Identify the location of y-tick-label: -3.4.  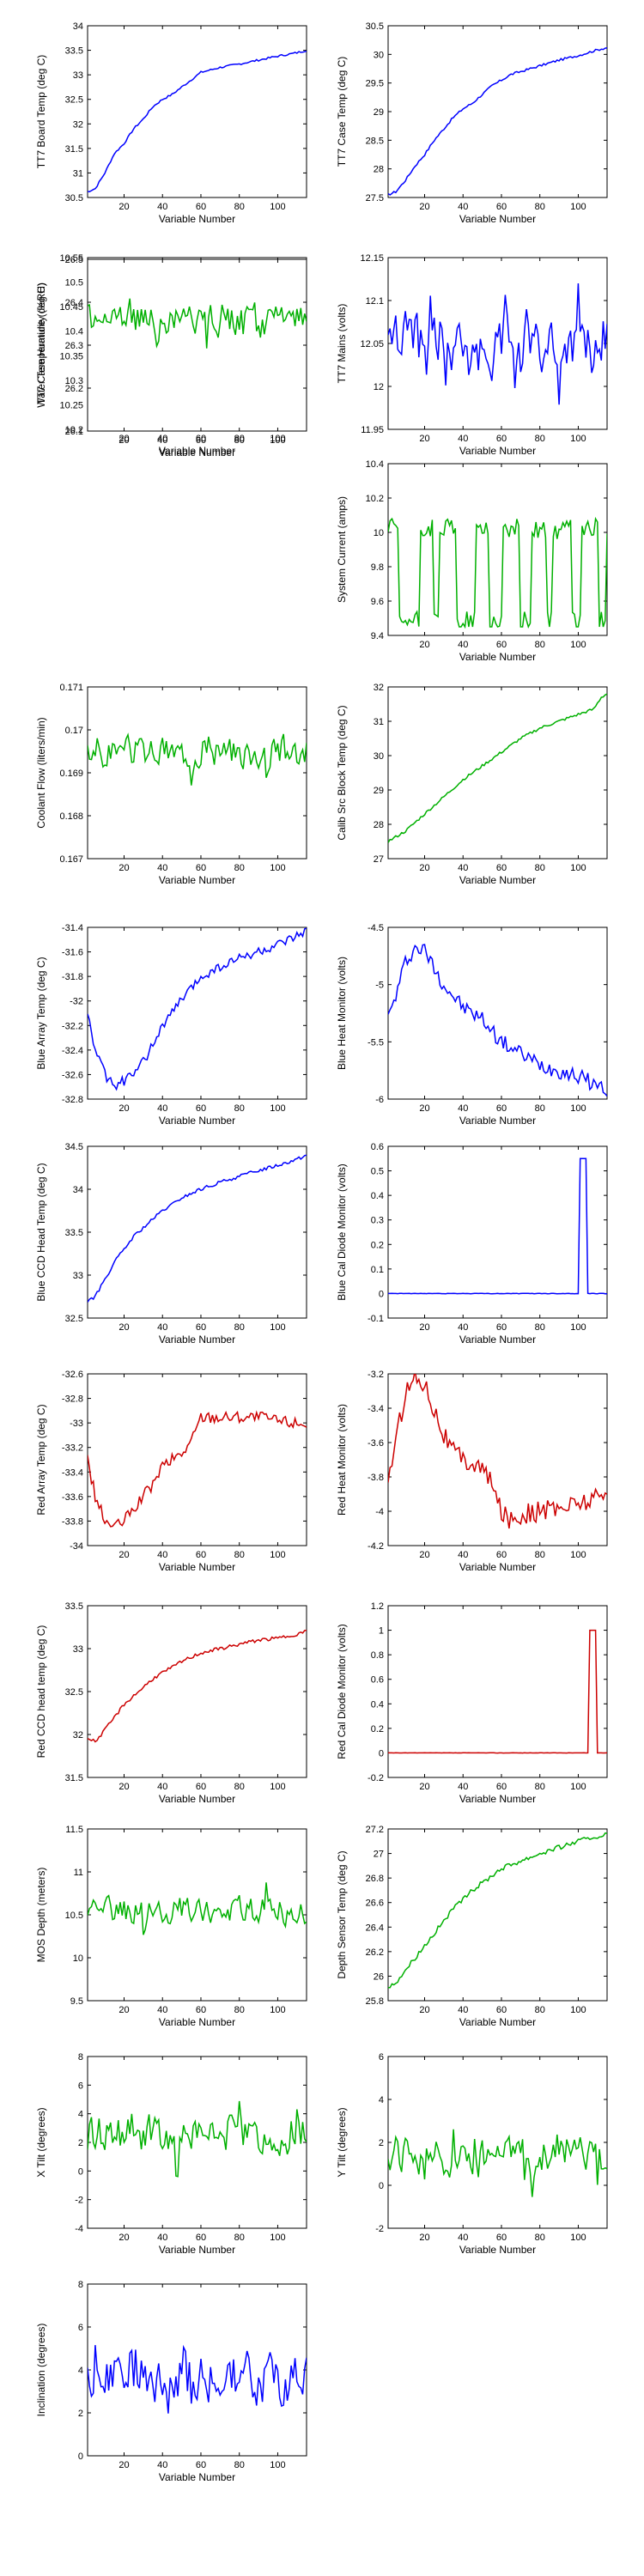
(376, 1409).